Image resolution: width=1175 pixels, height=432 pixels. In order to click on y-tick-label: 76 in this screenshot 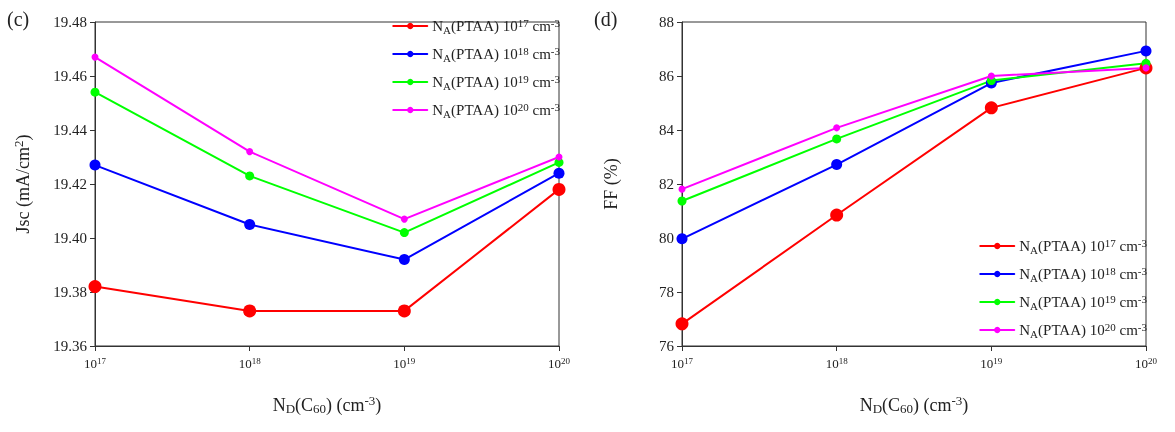, I will do `click(667, 346)`.